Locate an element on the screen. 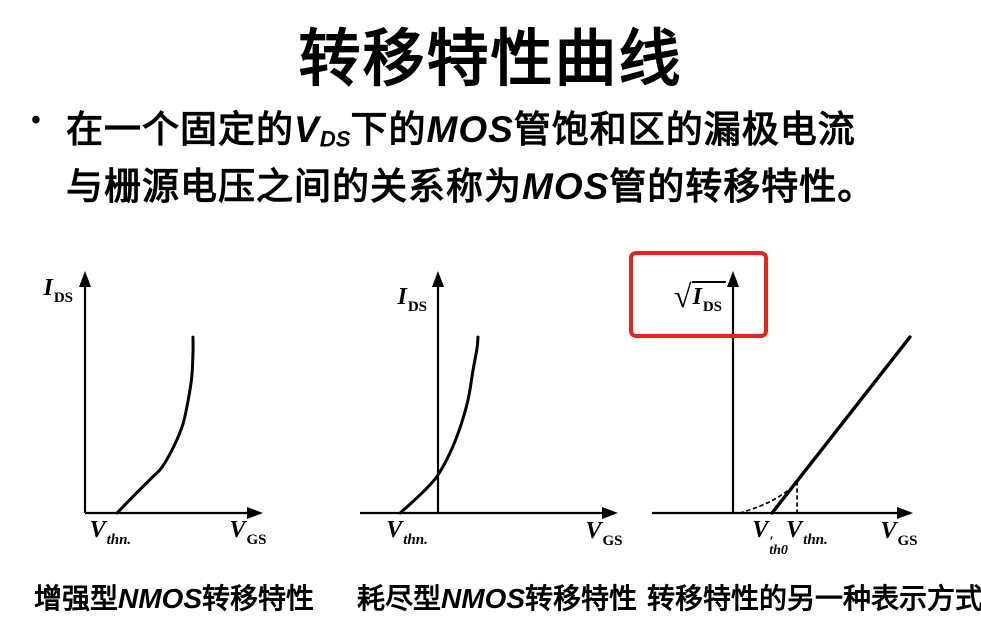 This screenshot has height=622, width=981. x-tick-label: V ′ th0 is located at coordinates (770, 538).